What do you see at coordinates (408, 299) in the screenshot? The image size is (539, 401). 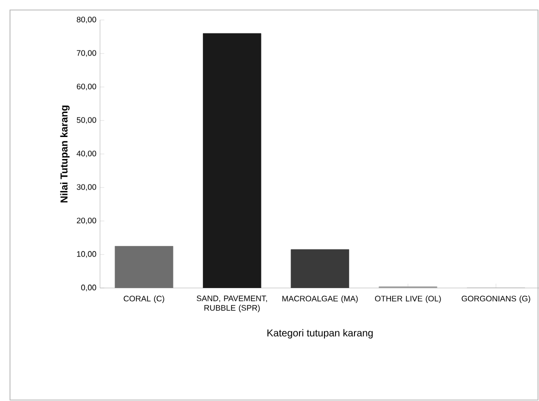 I see `x-tick-label: OTHER LIVE (OL)` at bounding box center [408, 299].